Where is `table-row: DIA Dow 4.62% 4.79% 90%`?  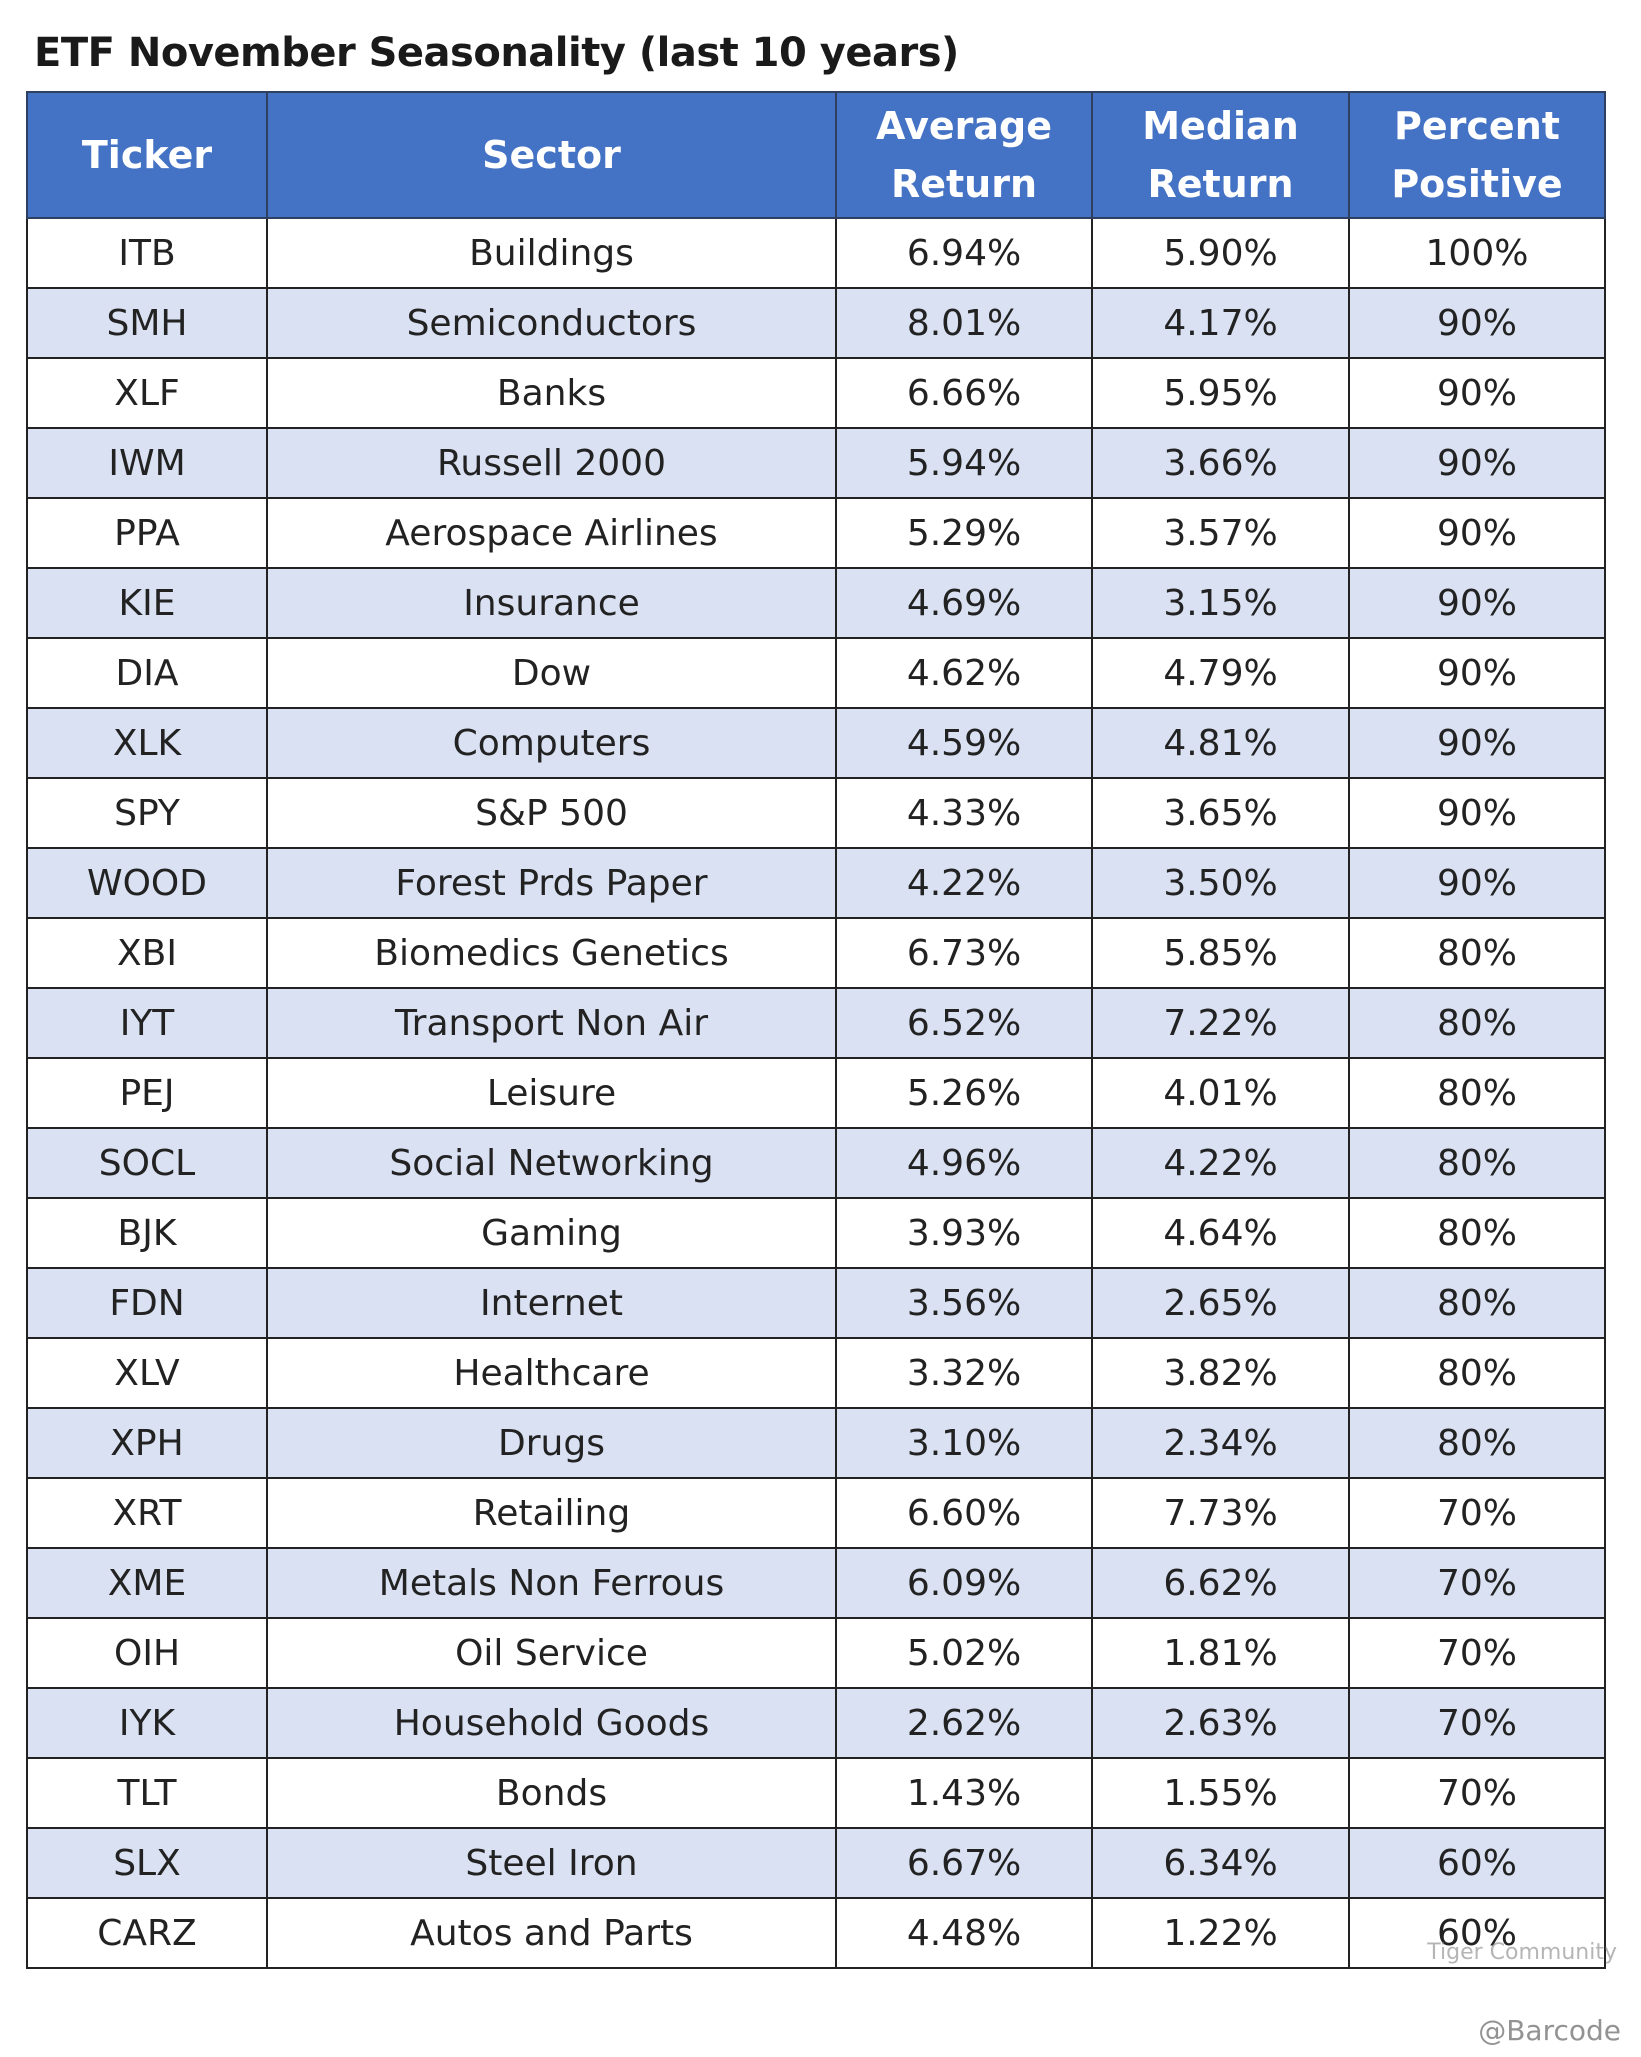 table-row: DIA Dow 4.62% 4.79% 90% is located at coordinates (816, 673).